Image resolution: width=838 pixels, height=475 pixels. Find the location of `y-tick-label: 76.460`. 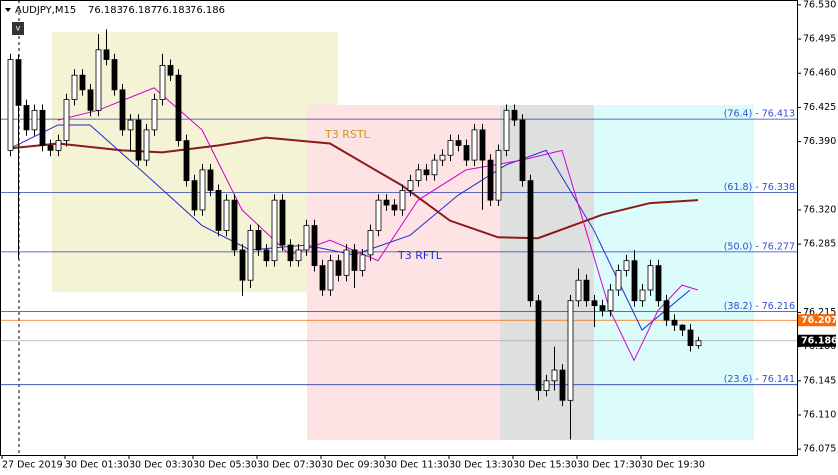

y-tick-label: 76.460 is located at coordinates (819, 73).